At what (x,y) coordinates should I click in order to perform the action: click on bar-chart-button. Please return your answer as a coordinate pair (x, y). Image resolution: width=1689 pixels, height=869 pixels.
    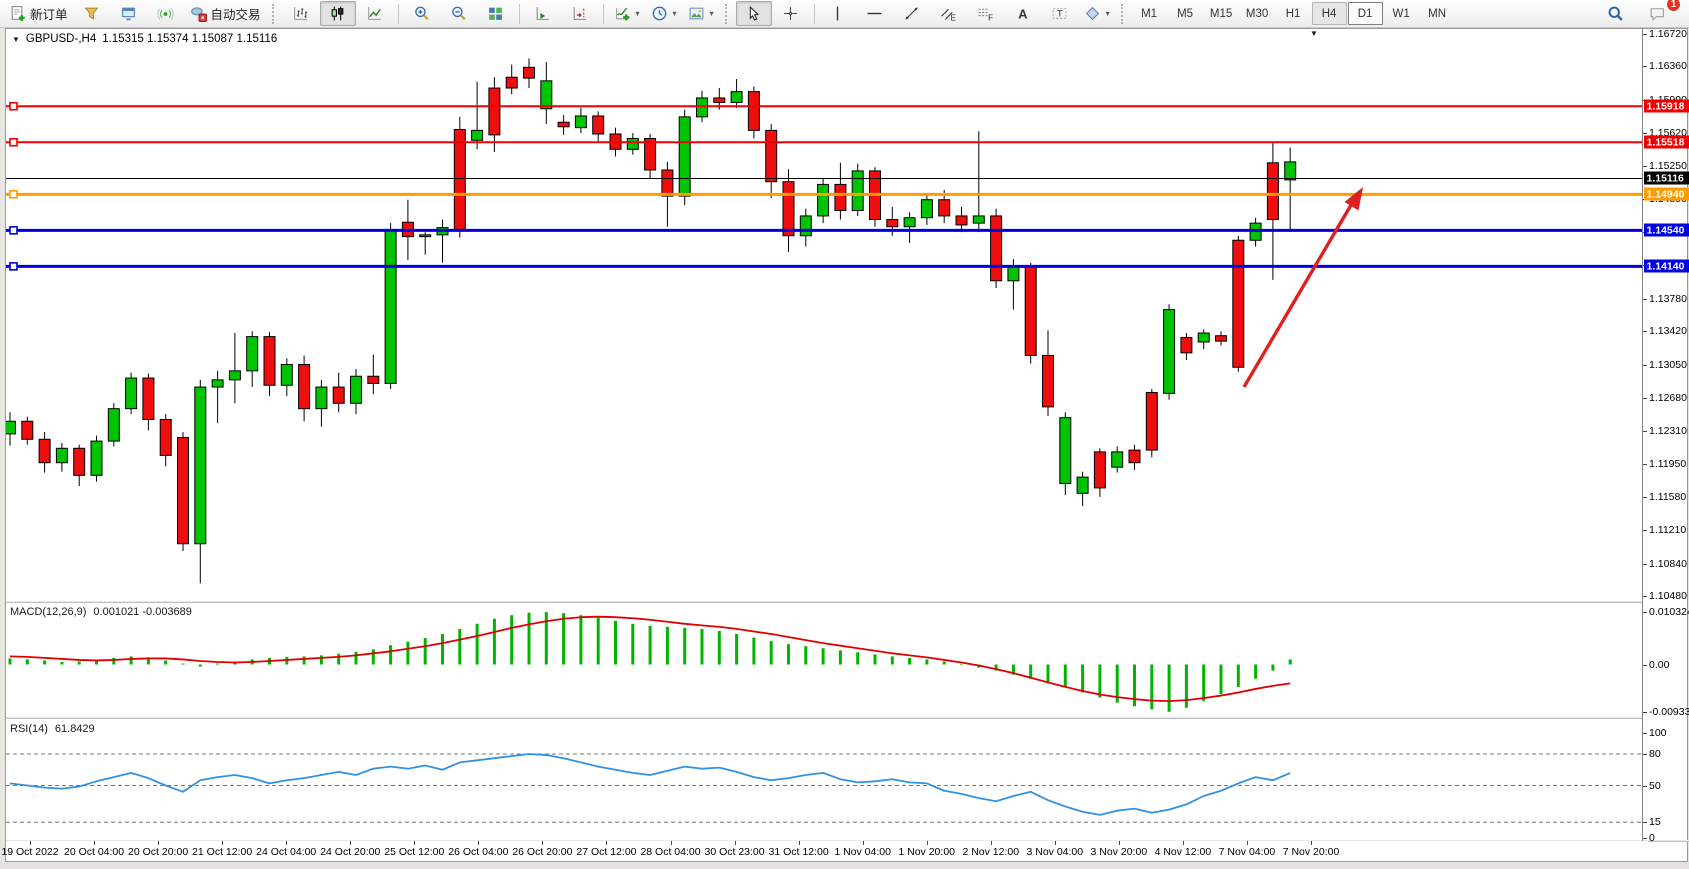
    Looking at the image, I should click on (301, 13).